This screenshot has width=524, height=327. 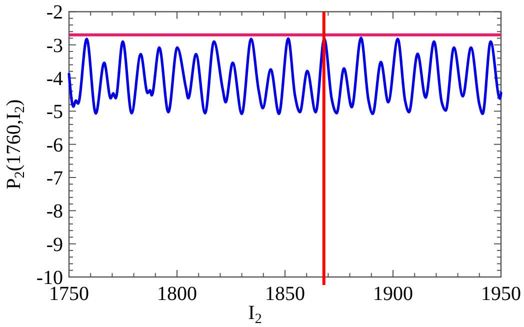 What do you see at coordinates (54, 145) in the screenshot?
I see `y-tick-label: -6` at bounding box center [54, 145].